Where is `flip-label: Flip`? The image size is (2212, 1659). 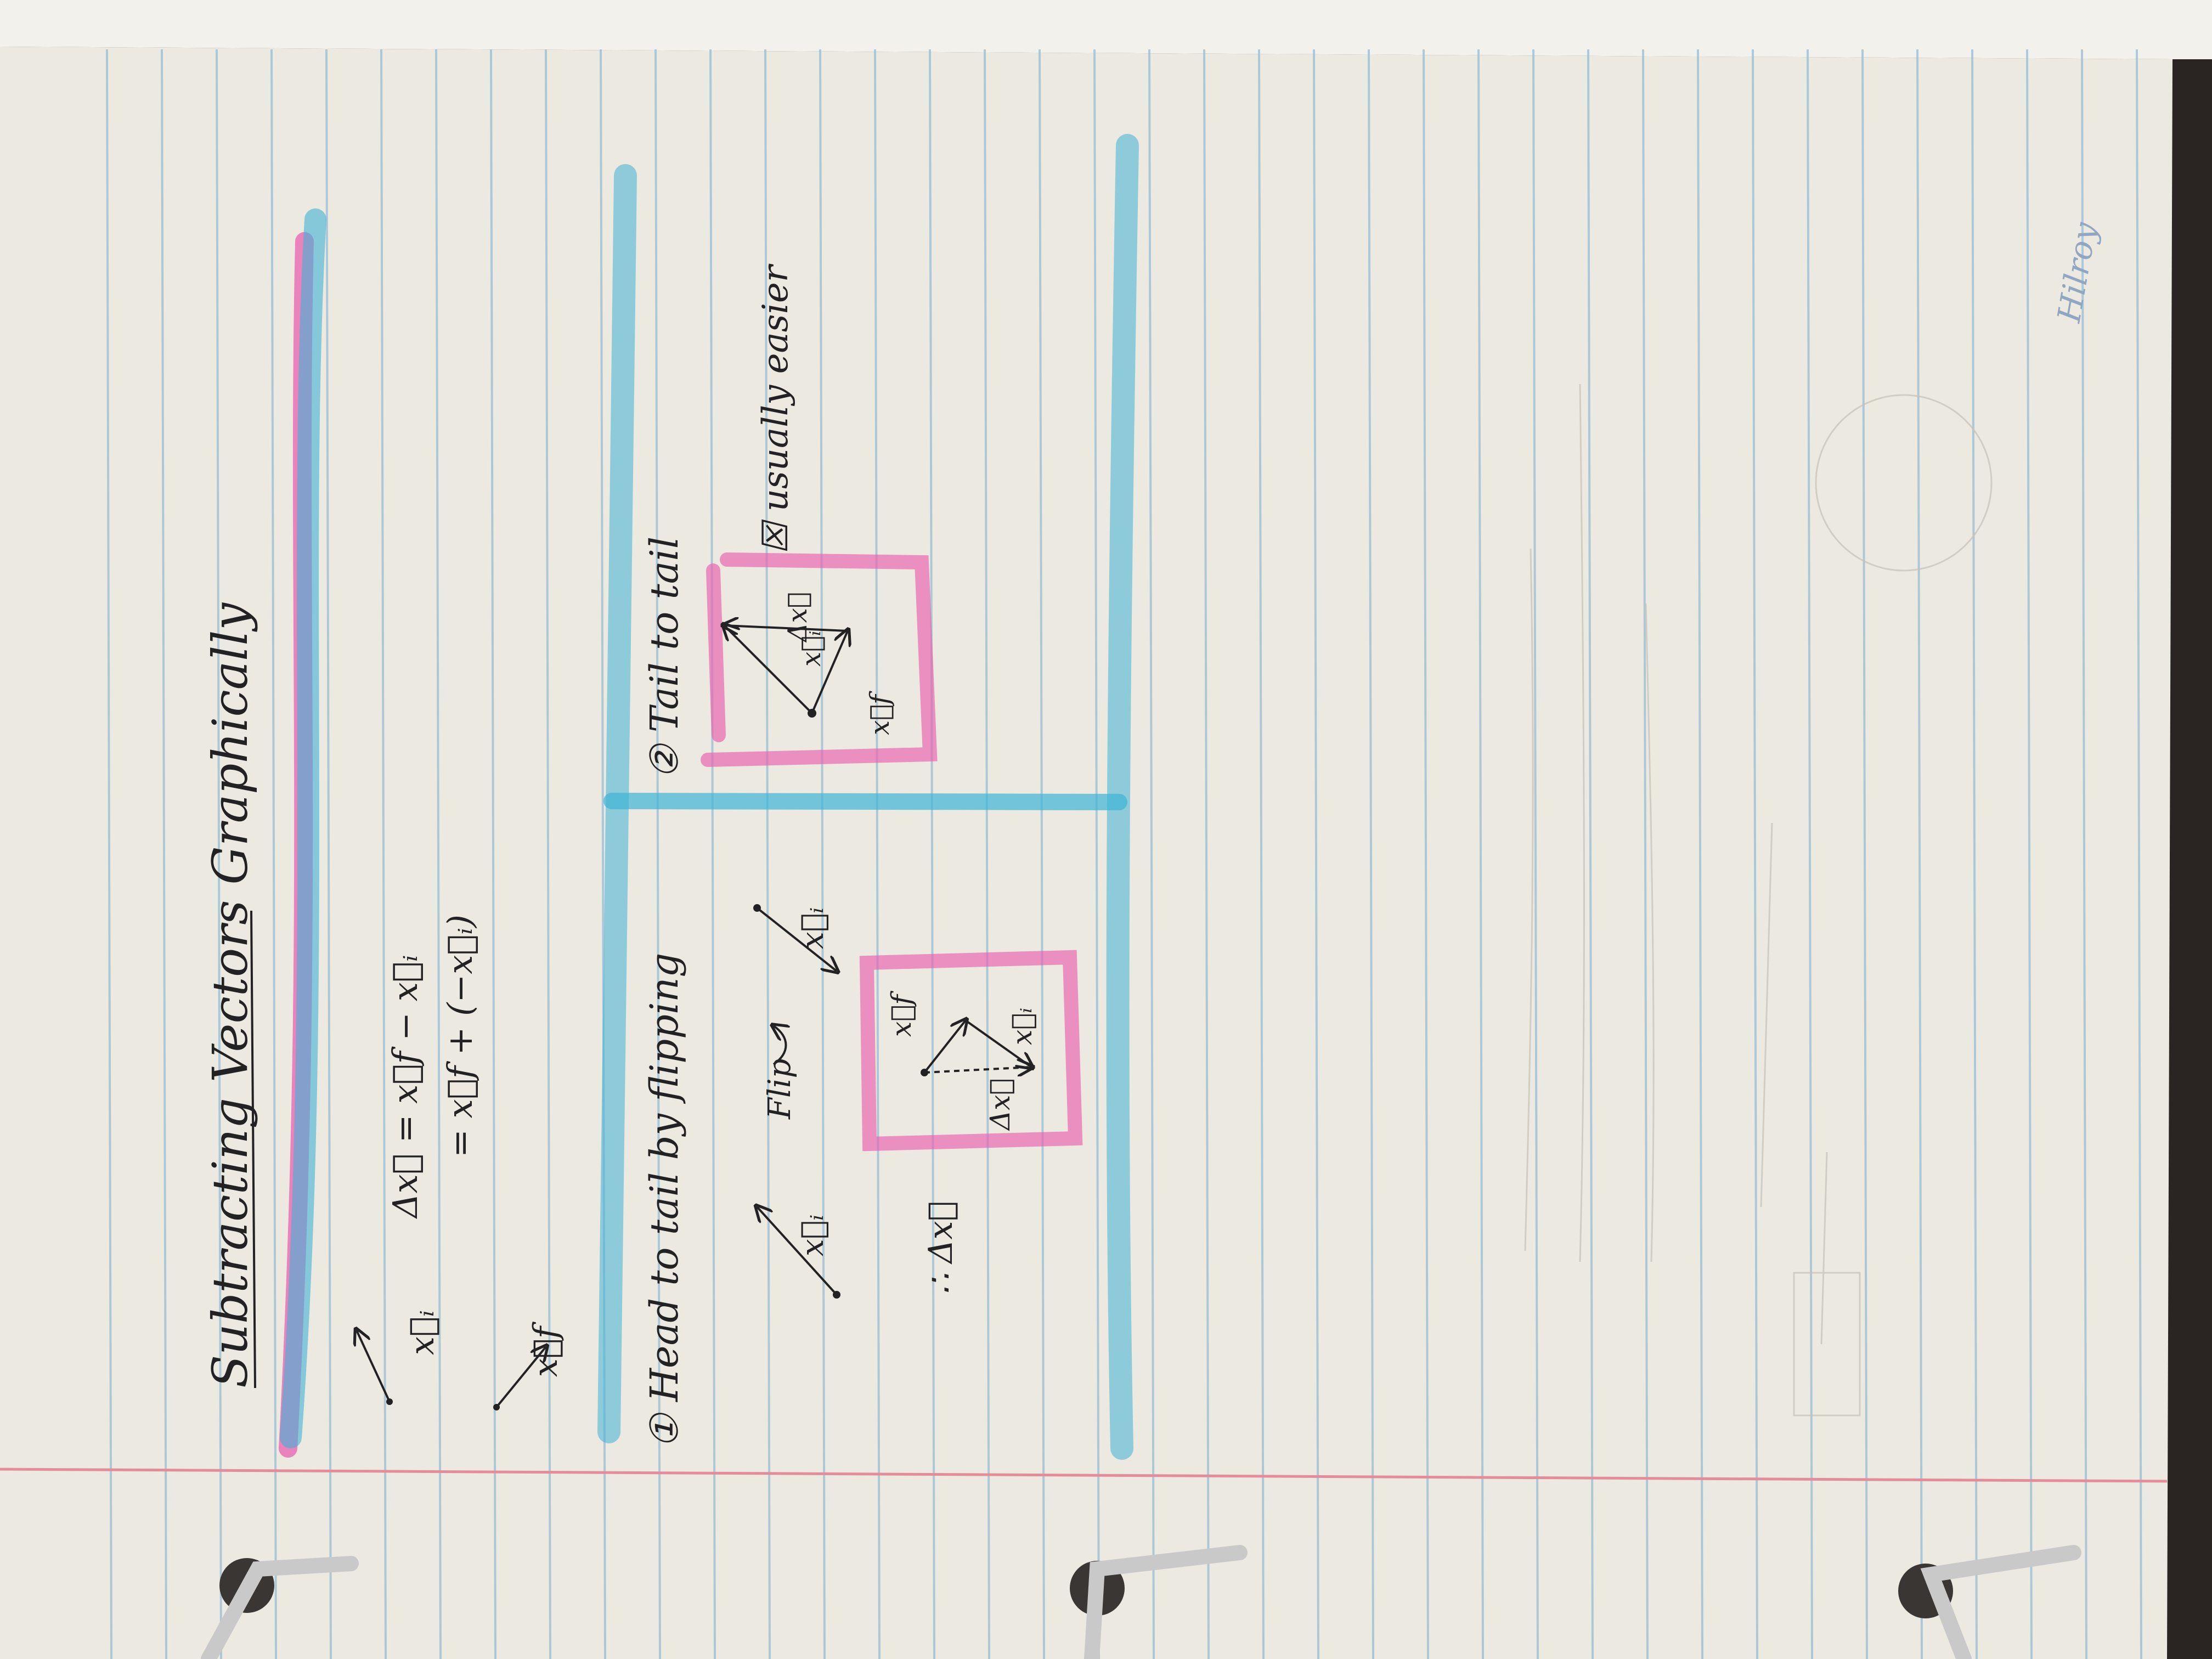
flip-label: Flip is located at coordinates (780, 1089).